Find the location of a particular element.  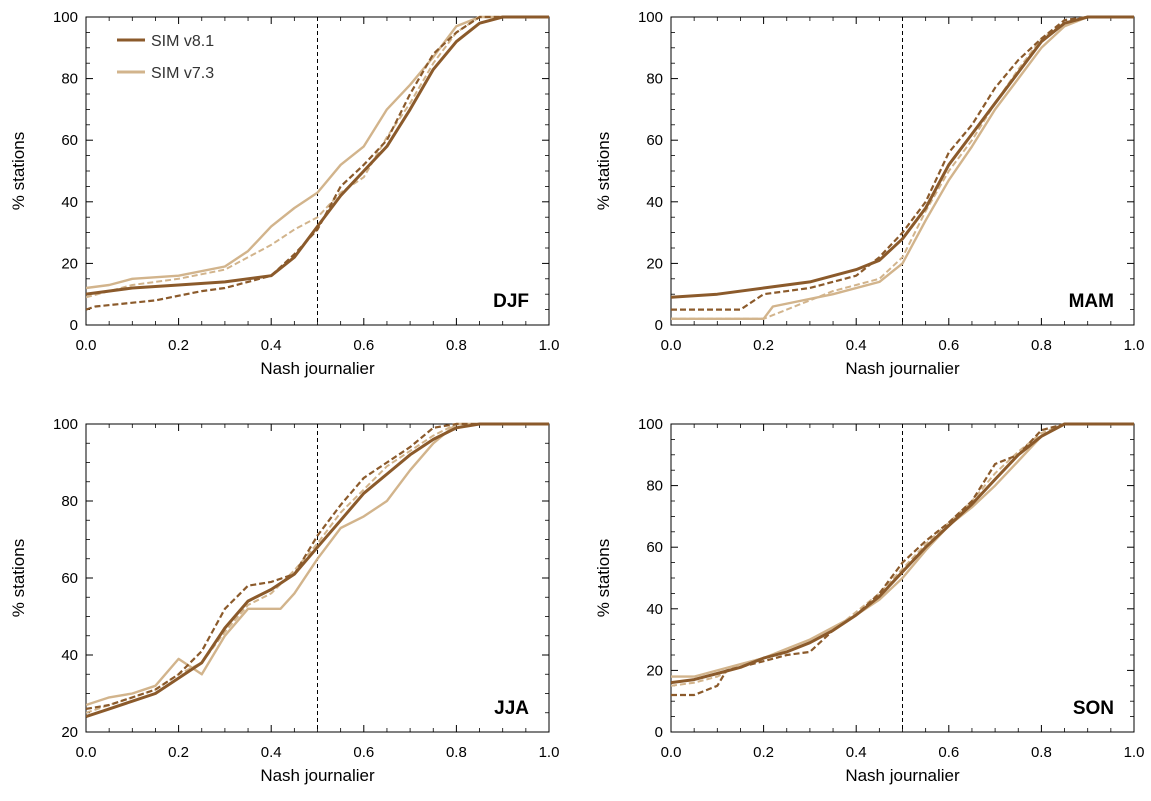

legend-label: SIM v8.1 is located at coordinates (182, 41).